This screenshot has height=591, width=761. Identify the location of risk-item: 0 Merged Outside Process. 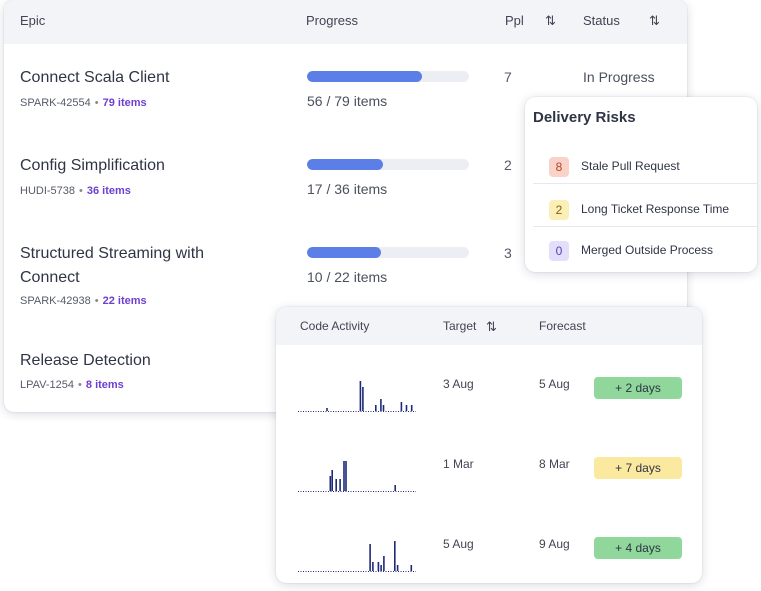
(645, 250).